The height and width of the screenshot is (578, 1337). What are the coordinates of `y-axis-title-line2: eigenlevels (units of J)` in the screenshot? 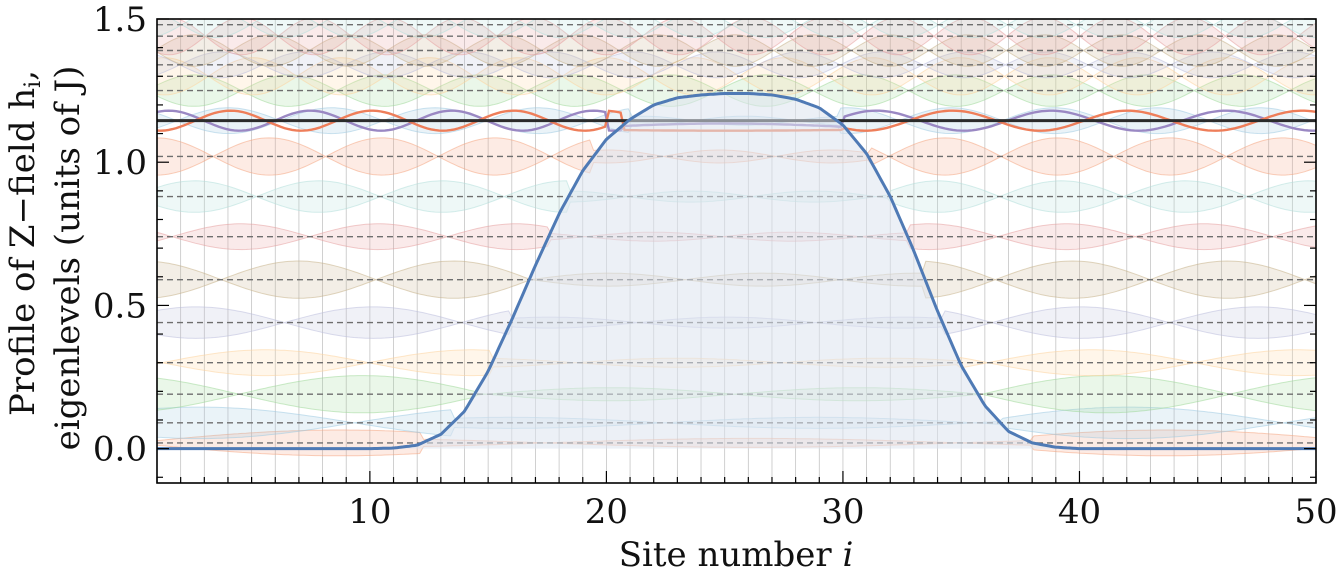 It's located at (68, 258).